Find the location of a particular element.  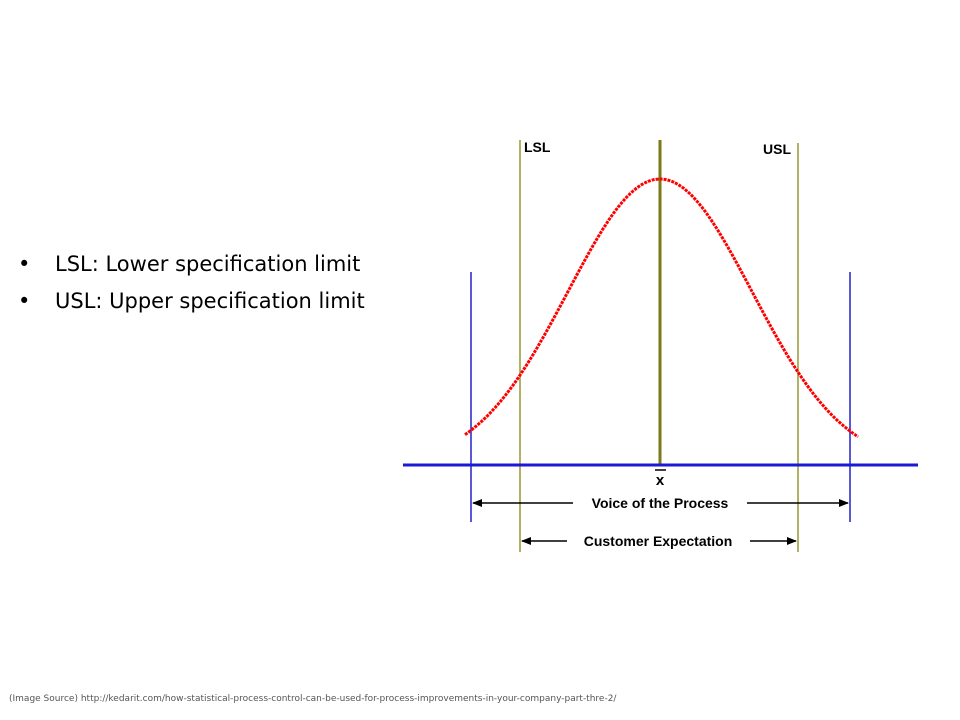

bullet-item-usl: • USL: Upper specification limit is located at coordinates (191, 301).